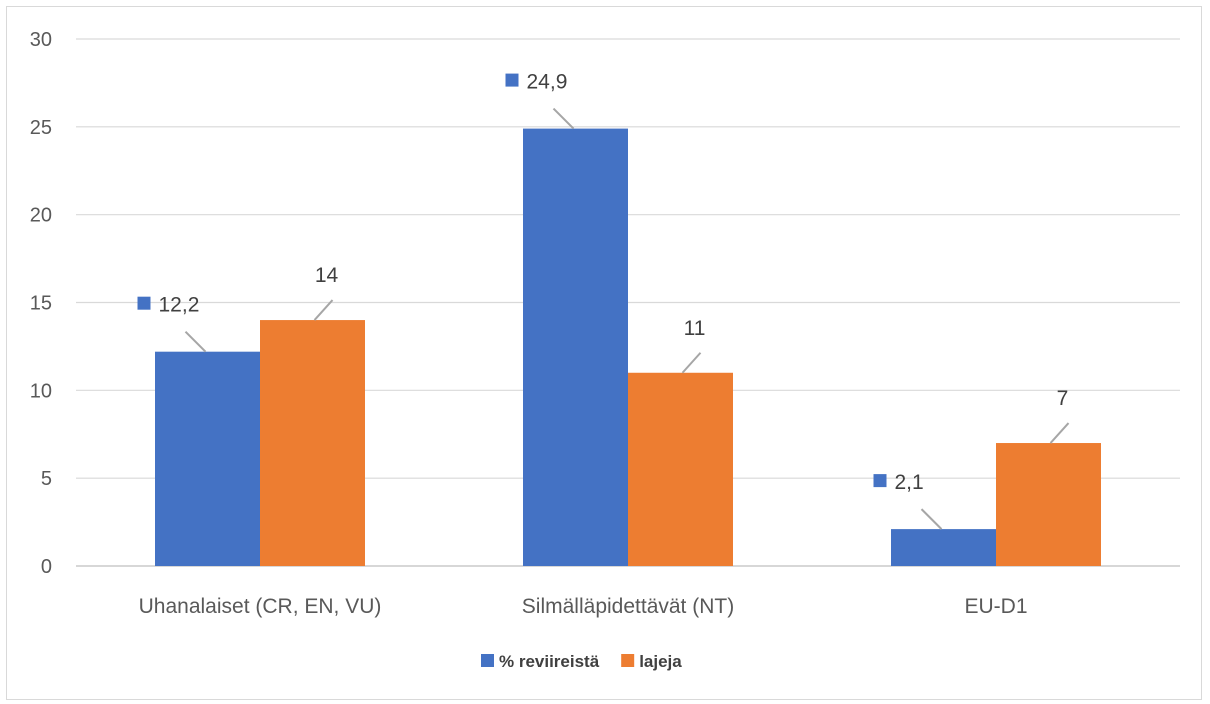 Image resolution: width=1210 pixels, height=704 pixels. Describe the element at coordinates (995, 606) in the screenshot. I see `x-category-label: EU-D1` at that location.